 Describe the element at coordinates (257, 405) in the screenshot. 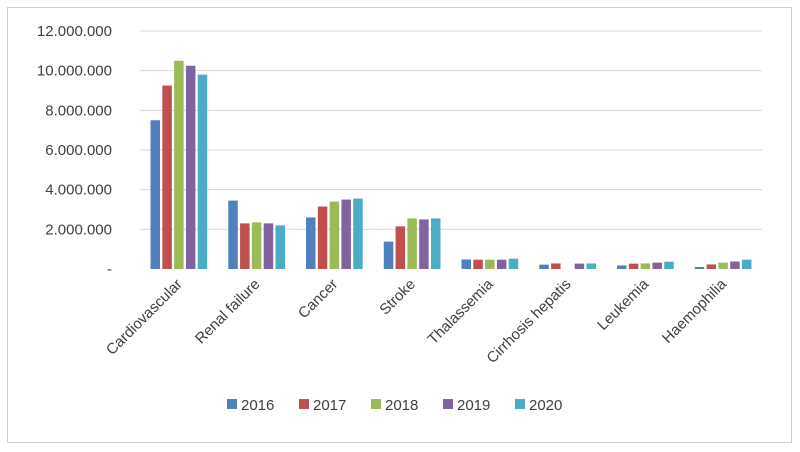

I see `legend-label: 2016` at that location.